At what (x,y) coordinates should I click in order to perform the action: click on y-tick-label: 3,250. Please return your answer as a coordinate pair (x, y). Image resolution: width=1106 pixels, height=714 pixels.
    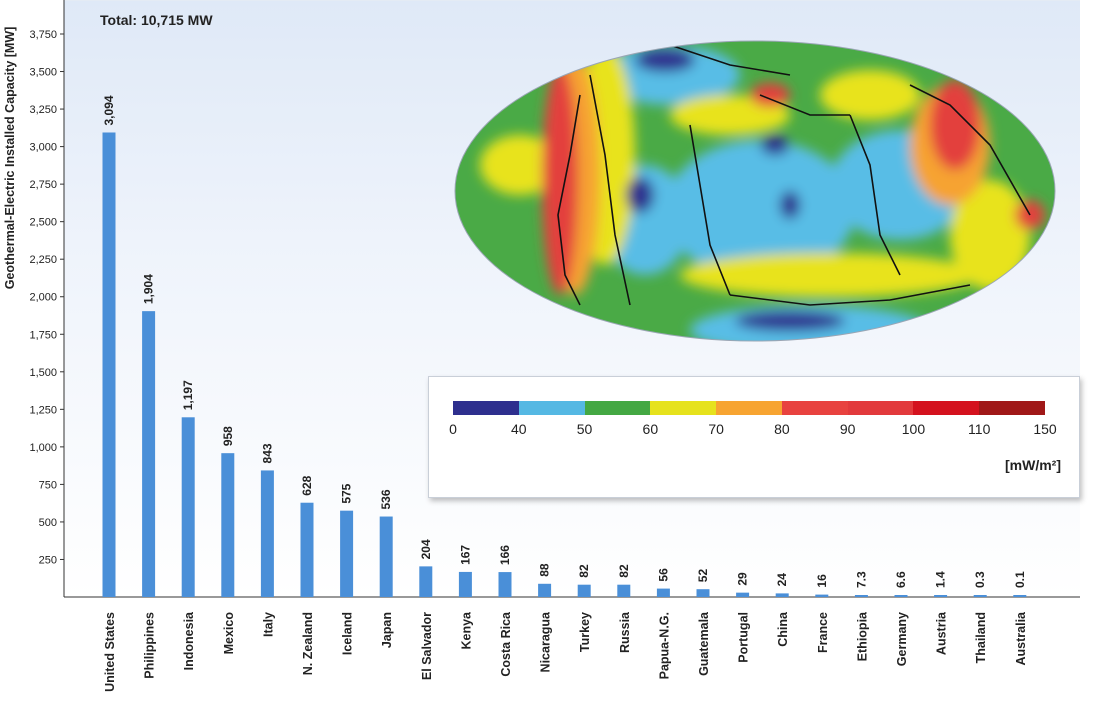
    Looking at the image, I should click on (43, 110).